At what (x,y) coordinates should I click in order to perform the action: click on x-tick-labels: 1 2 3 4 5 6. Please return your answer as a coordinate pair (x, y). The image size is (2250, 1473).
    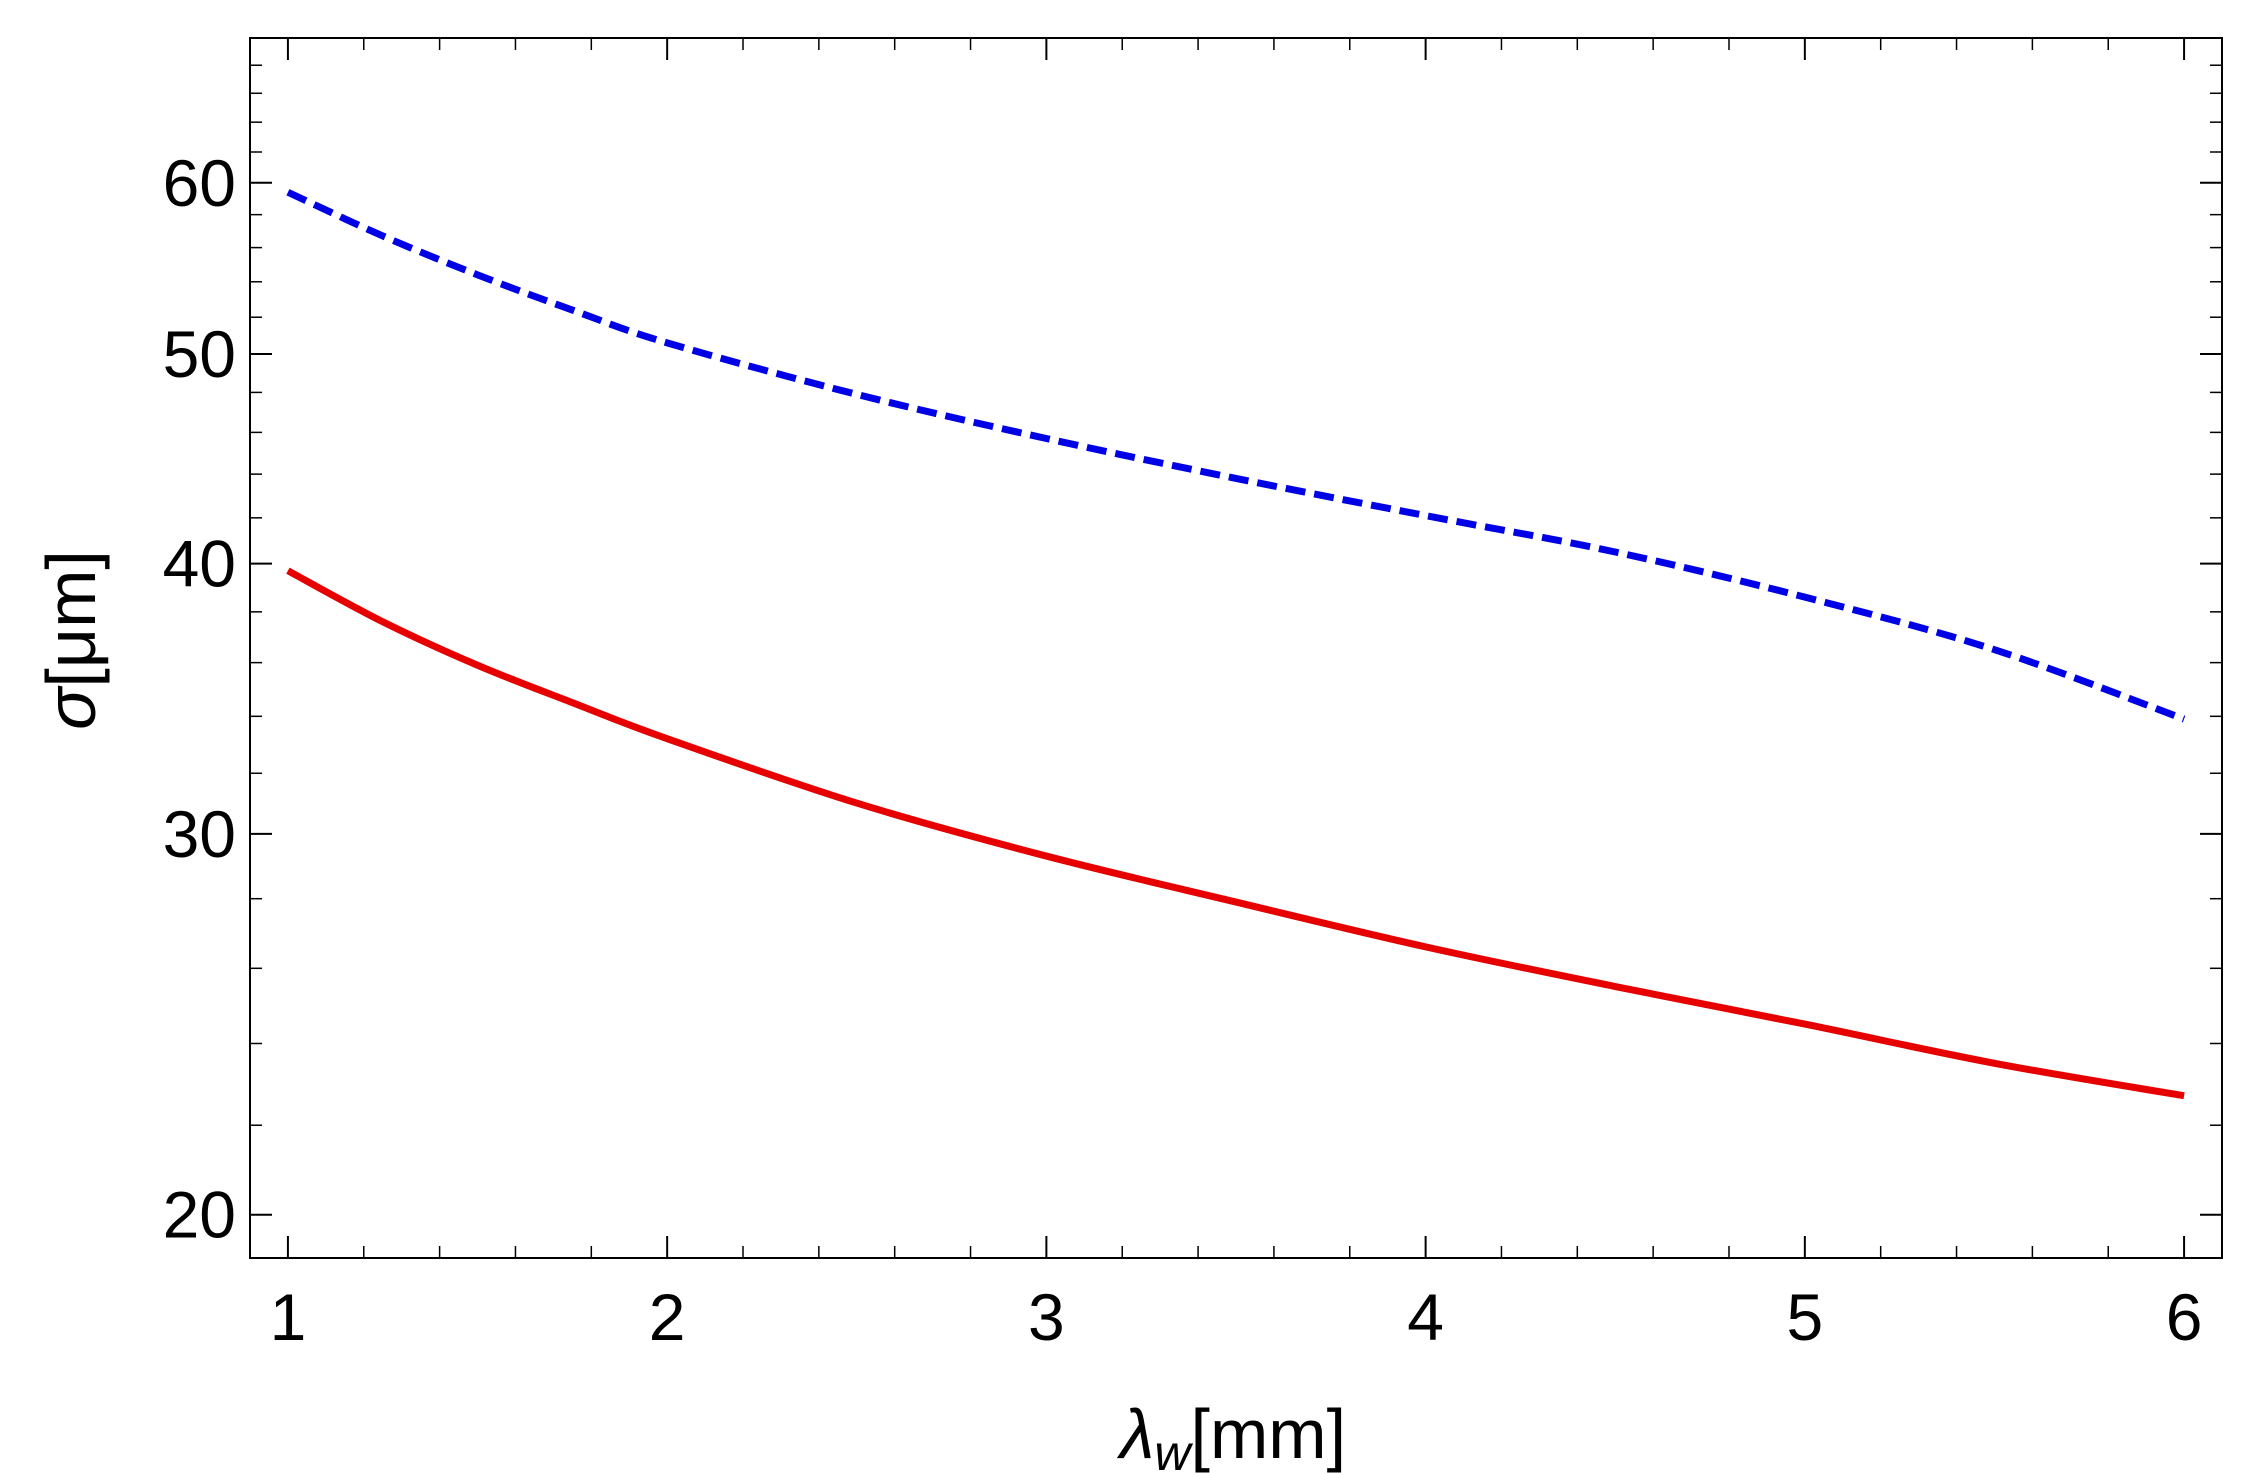
    Looking at the image, I should click on (1236, 1317).